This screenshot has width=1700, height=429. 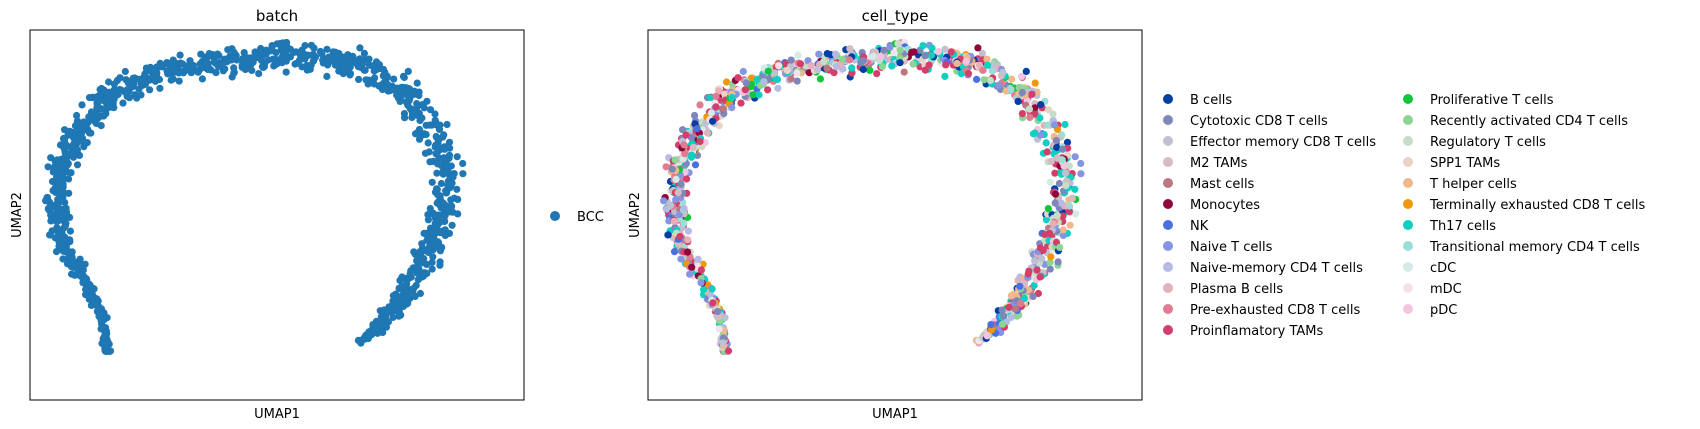 I want to click on legend-label: Transitional memory CD4 T cells, so click(x=1534, y=247).